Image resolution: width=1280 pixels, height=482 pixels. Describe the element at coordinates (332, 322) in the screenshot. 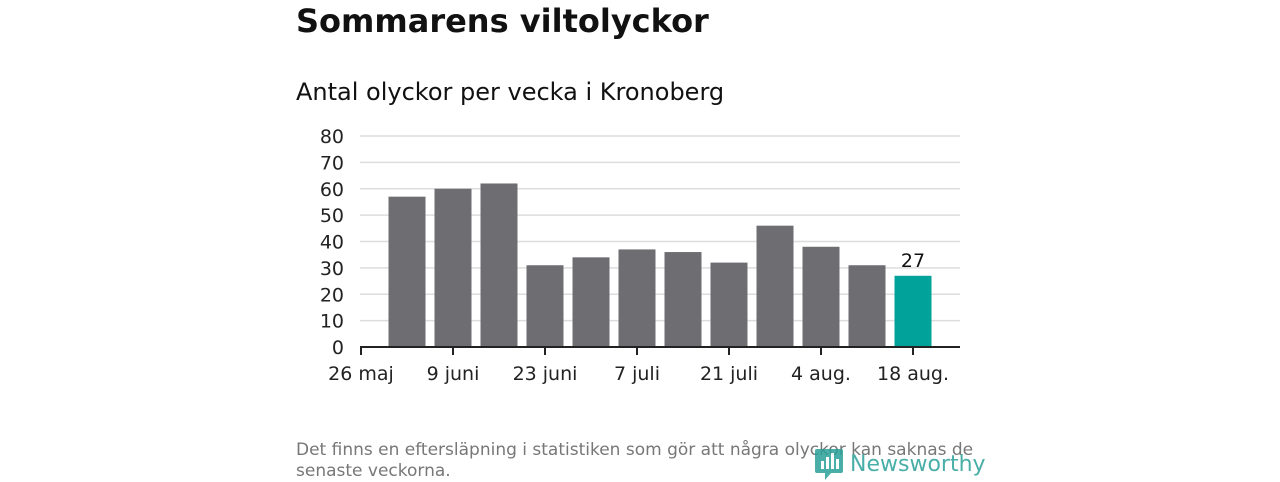

I see `y-tick-label: 10` at that location.